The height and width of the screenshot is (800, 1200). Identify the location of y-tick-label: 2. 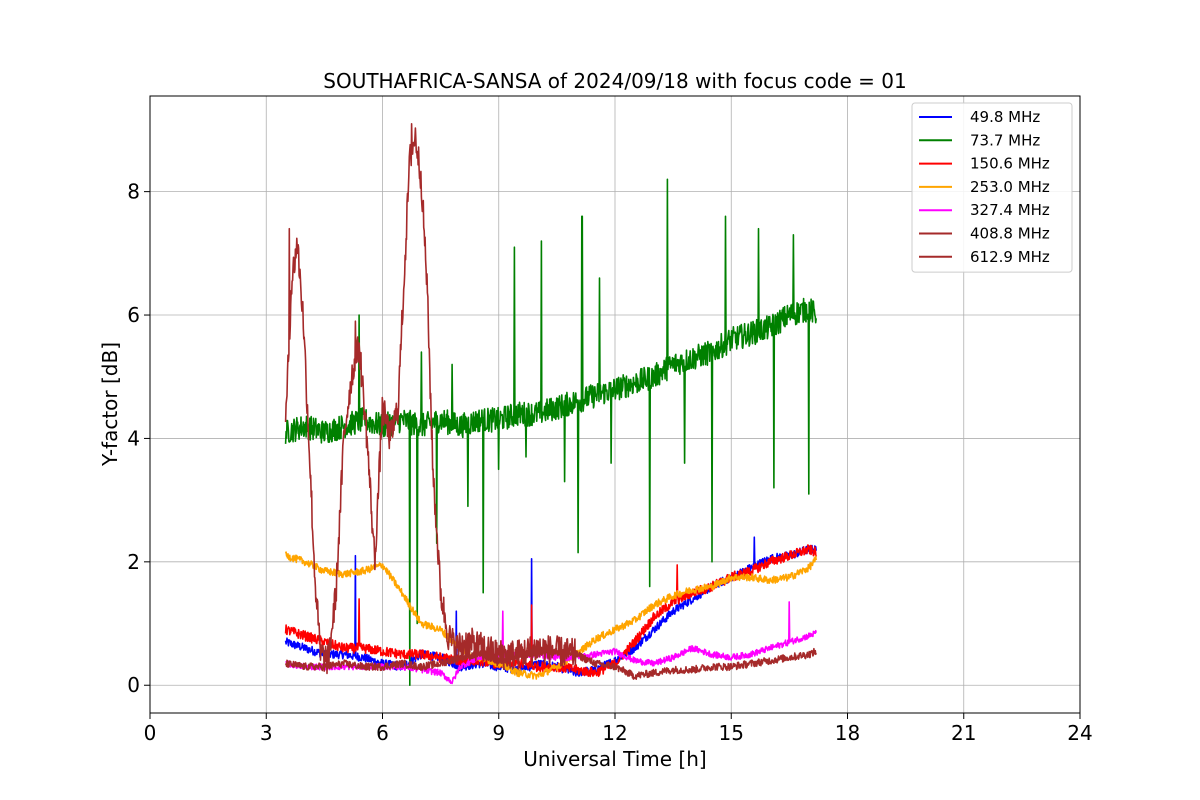
(133, 562).